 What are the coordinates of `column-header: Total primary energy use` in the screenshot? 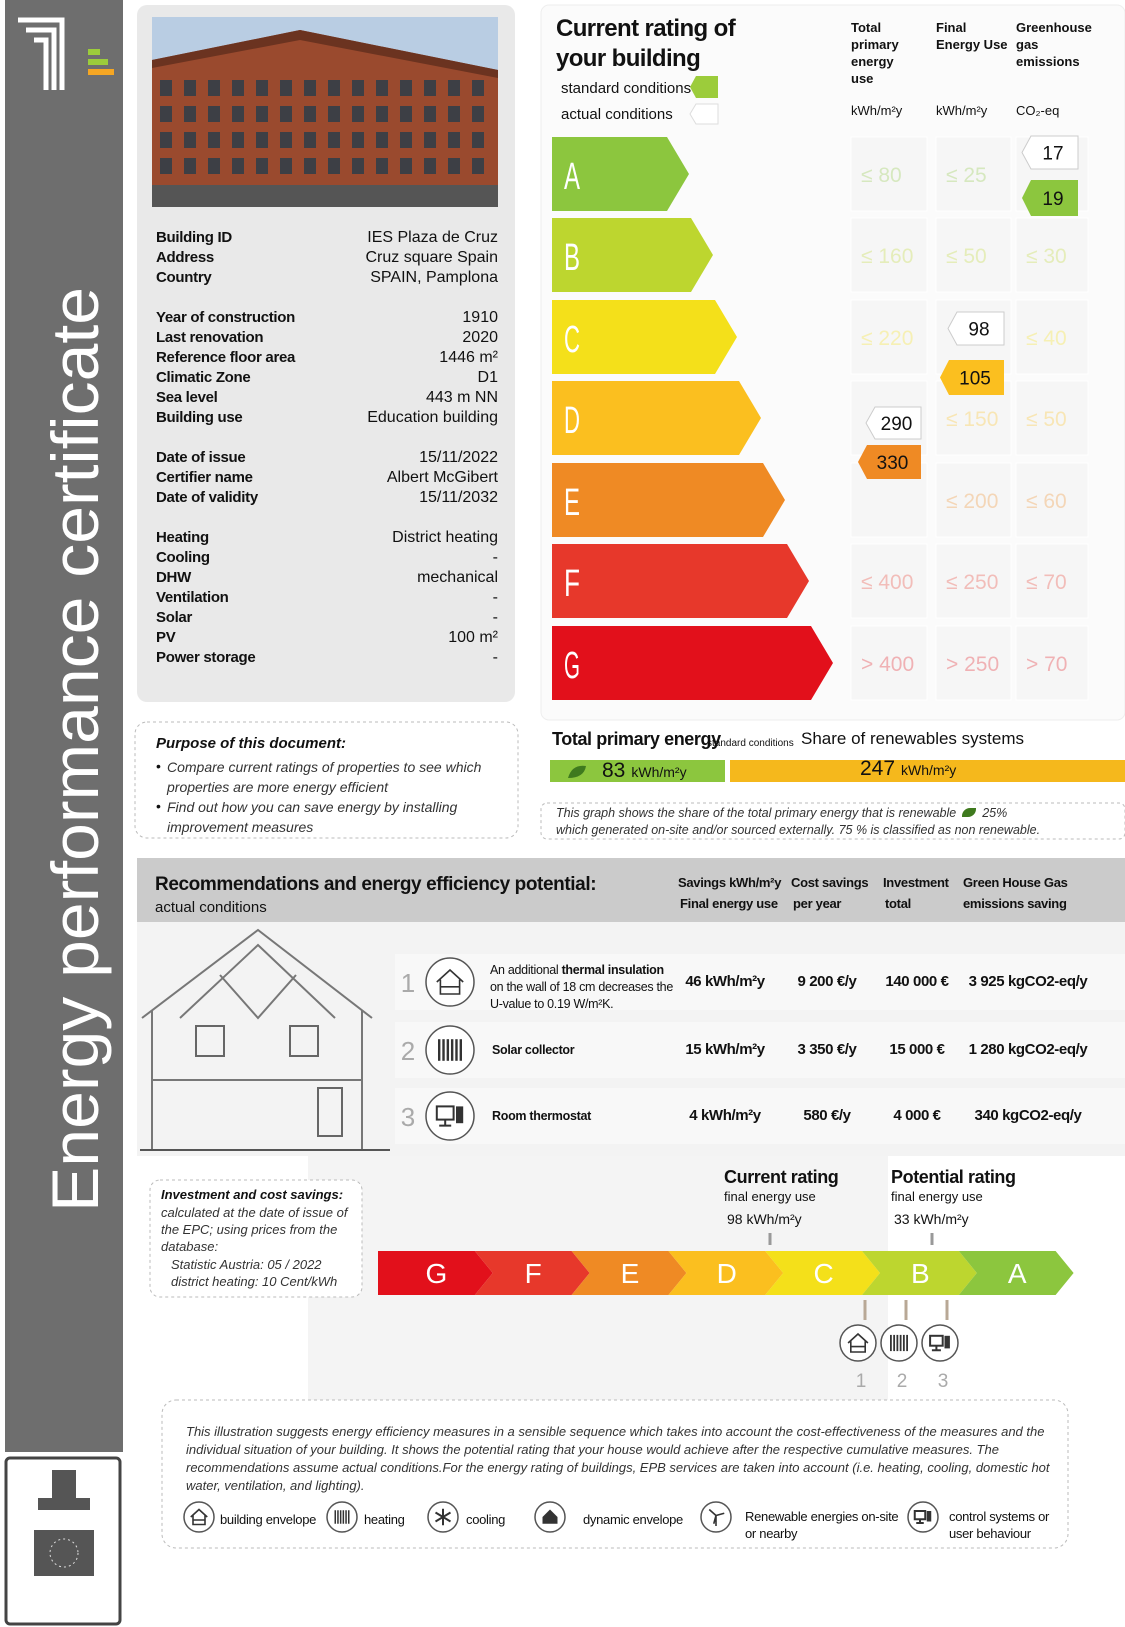 It's located at (875, 53).